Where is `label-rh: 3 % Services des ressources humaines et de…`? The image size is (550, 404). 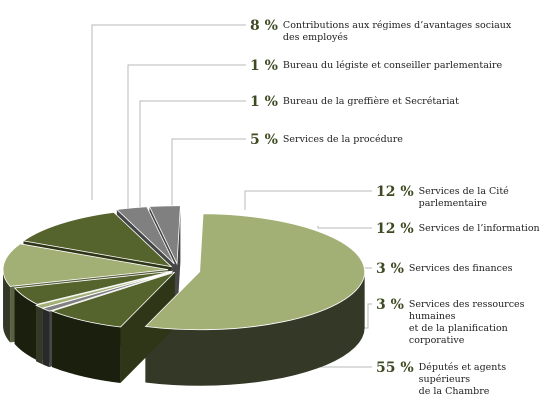
label-rh: 3 % Services des ressources humaines et de… is located at coordinates (463, 322).